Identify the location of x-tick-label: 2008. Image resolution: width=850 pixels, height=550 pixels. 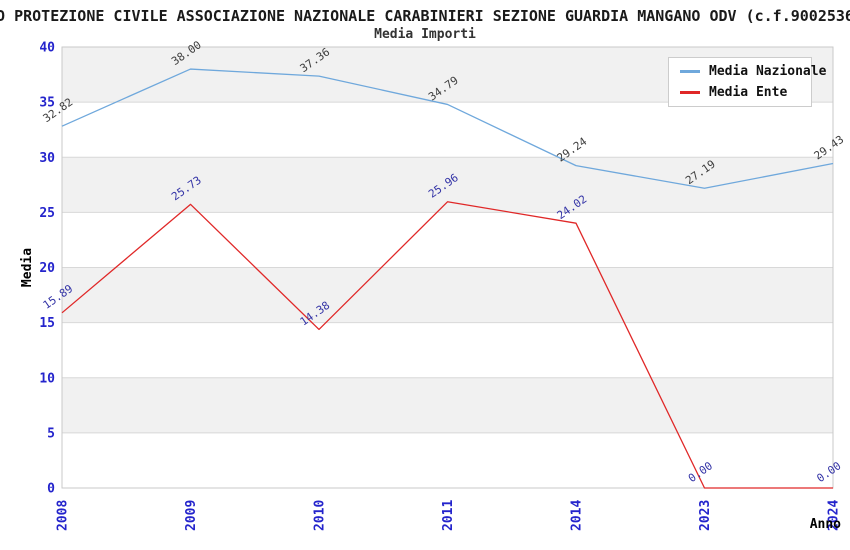
(63, 515).